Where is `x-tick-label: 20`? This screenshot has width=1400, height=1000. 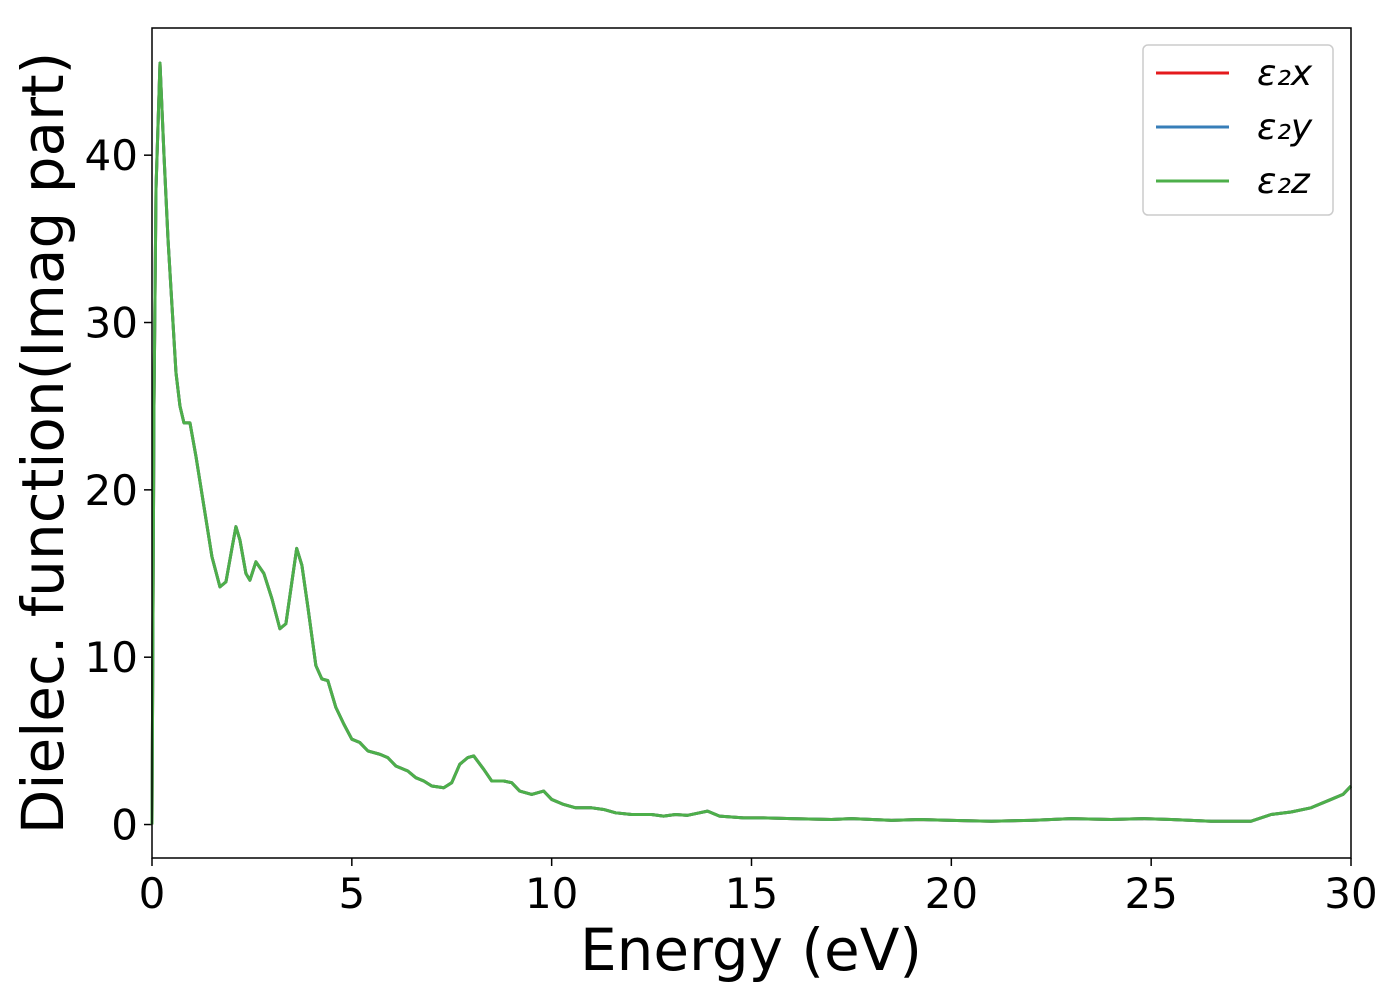 x-tick-label: 20 is located at coordinates (951, 893).